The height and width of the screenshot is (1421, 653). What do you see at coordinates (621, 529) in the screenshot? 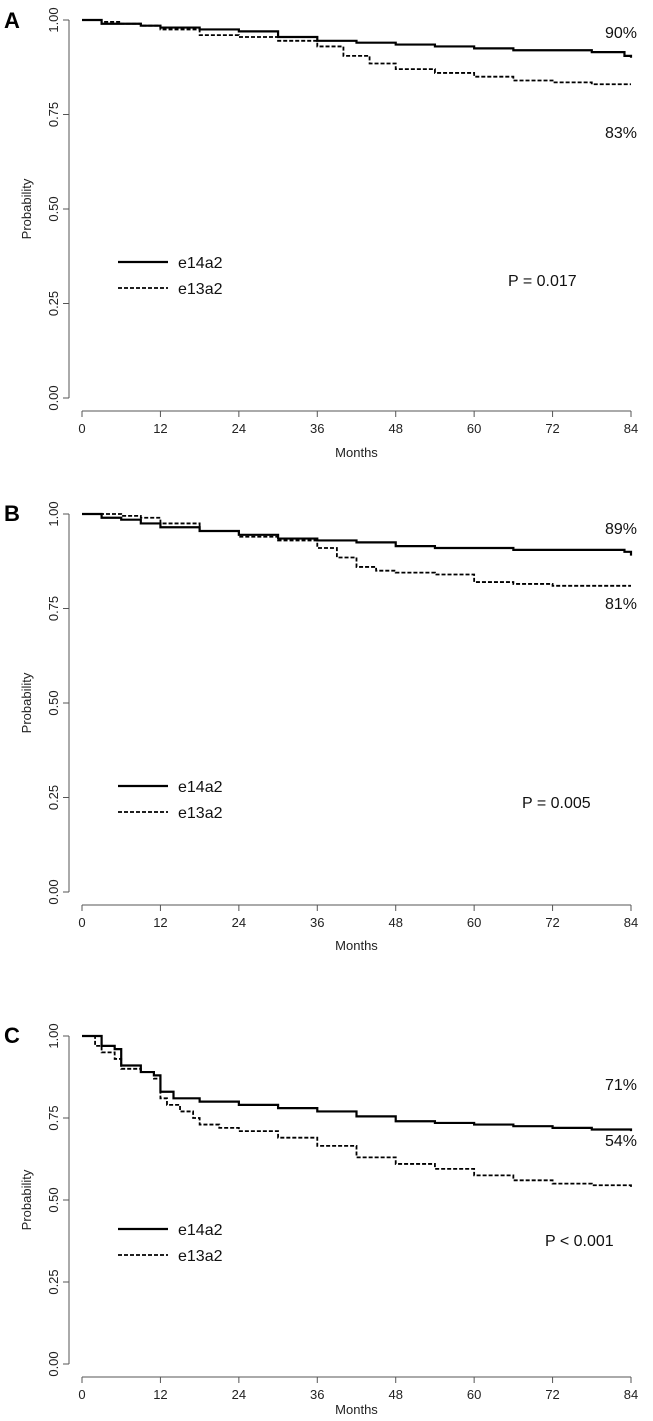
I see `series-e14a2-end-label: 89%` at bounding box center [621, 529].